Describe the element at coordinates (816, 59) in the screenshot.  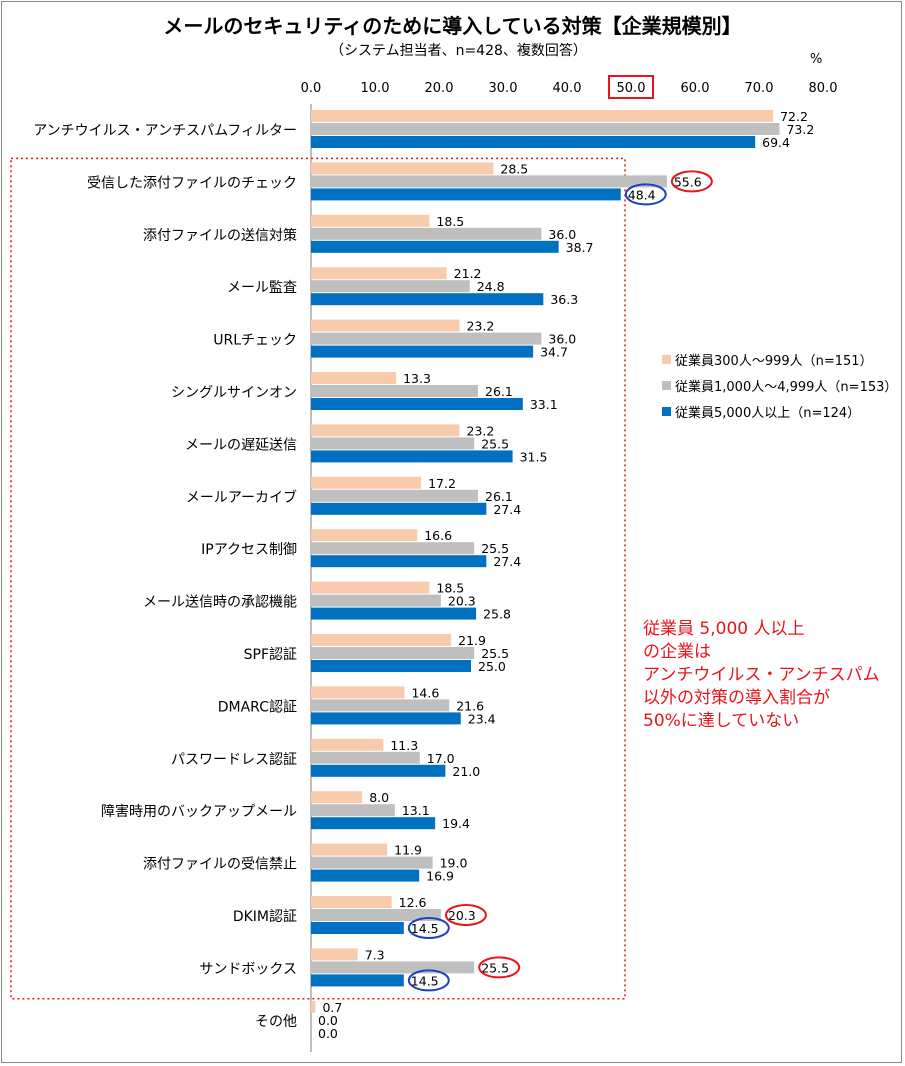
I see `unit-label: %` at that location.